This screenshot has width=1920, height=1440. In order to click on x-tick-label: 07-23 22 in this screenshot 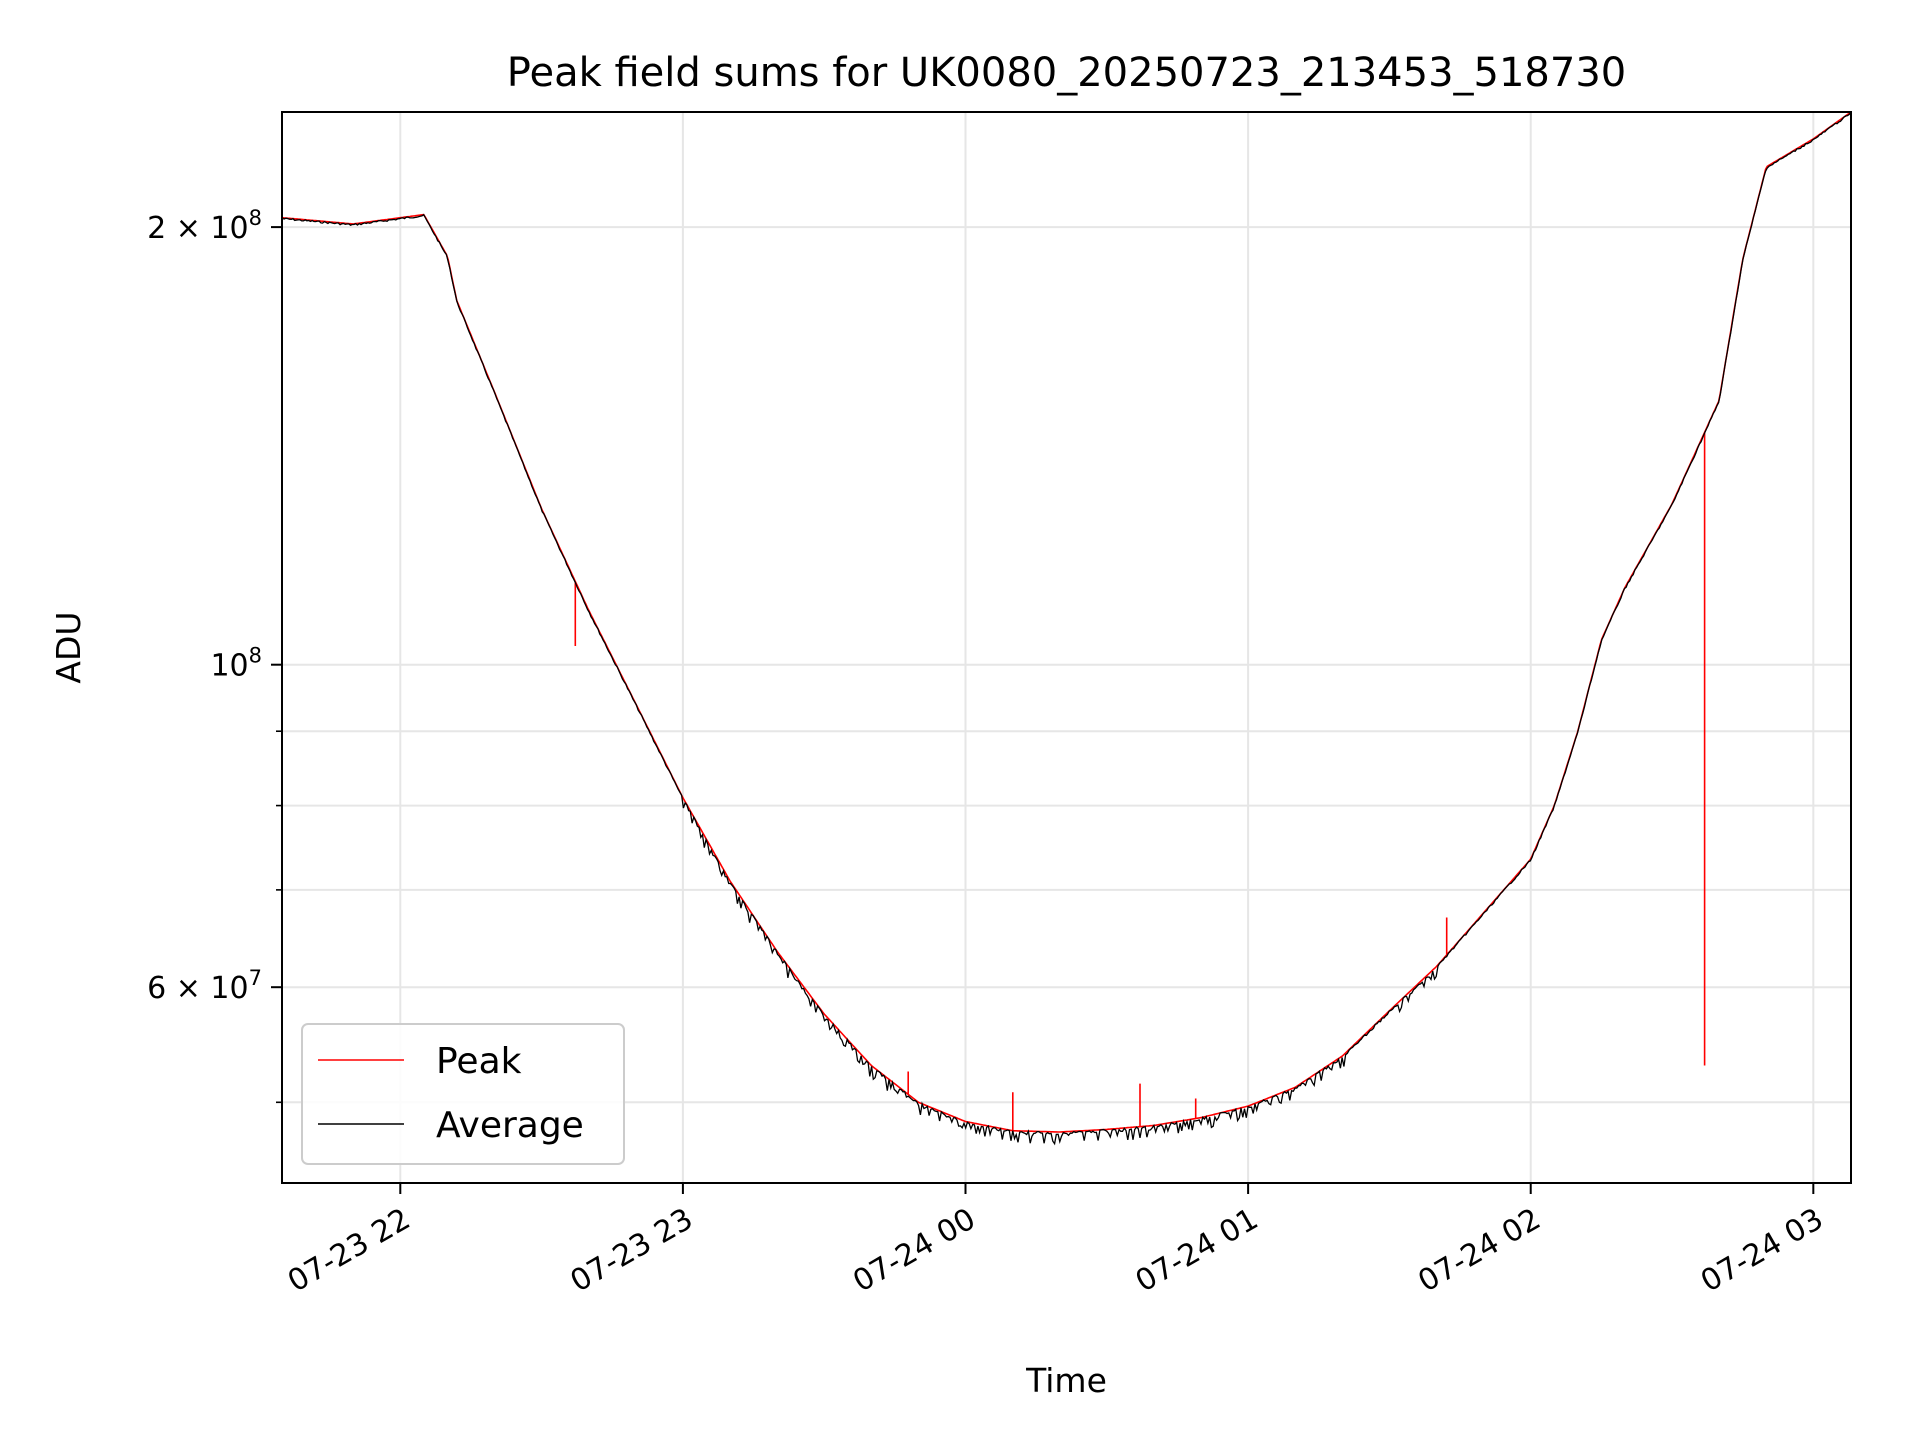, I will do `click(349, 1251)`.